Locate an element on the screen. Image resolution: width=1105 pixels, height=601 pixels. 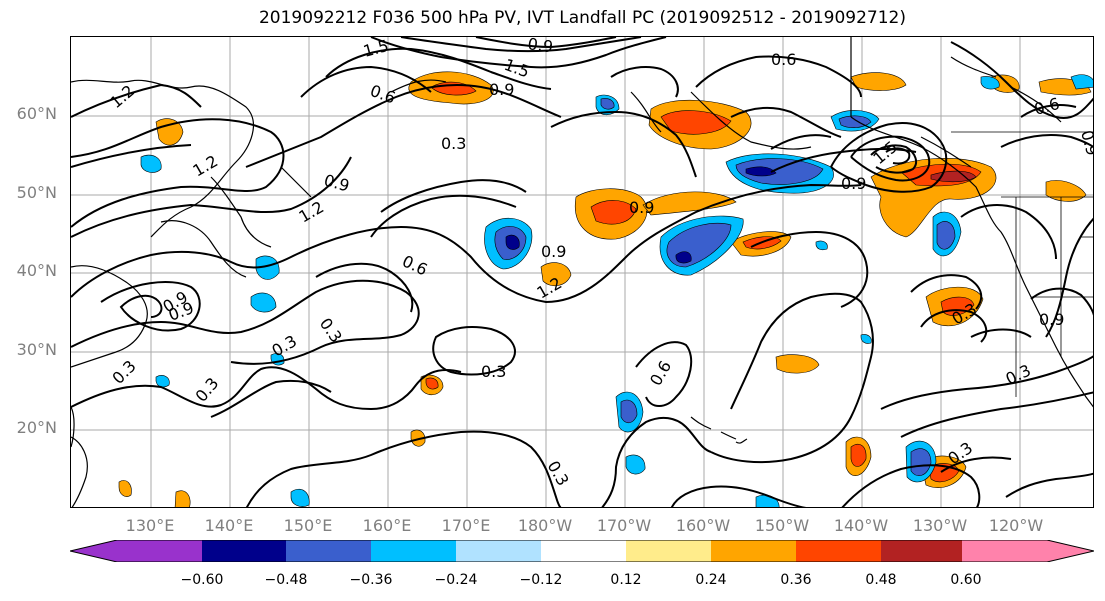
colorbar-tick: −0.48 is located at coordinates (286, 580).